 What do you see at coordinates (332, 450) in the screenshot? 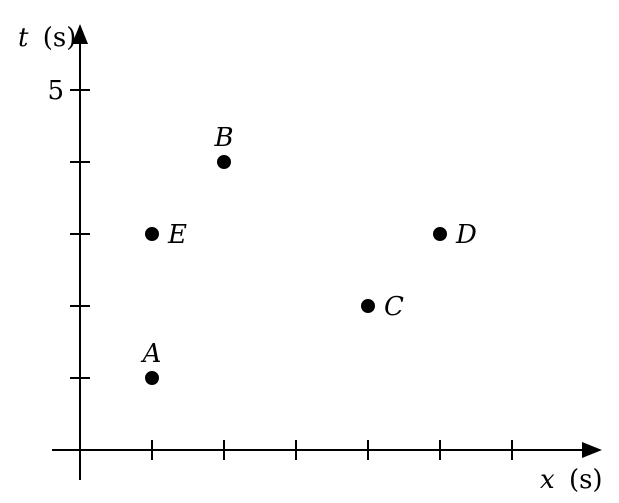
I see `x-ticks` at bounding box center [332, 450].